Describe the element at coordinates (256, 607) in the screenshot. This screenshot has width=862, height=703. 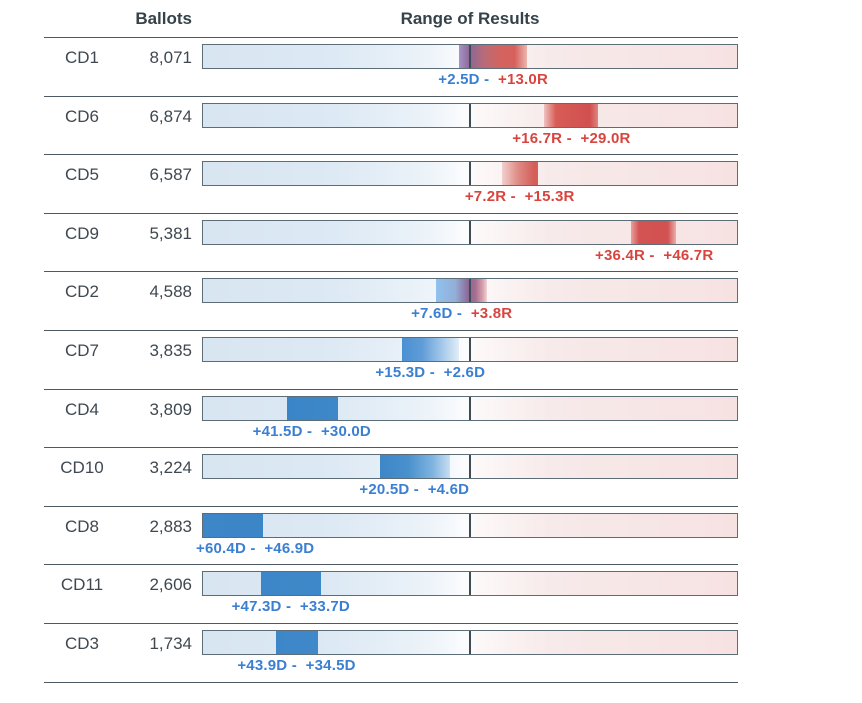
I see `range-min-value: +47.3D` at that location.